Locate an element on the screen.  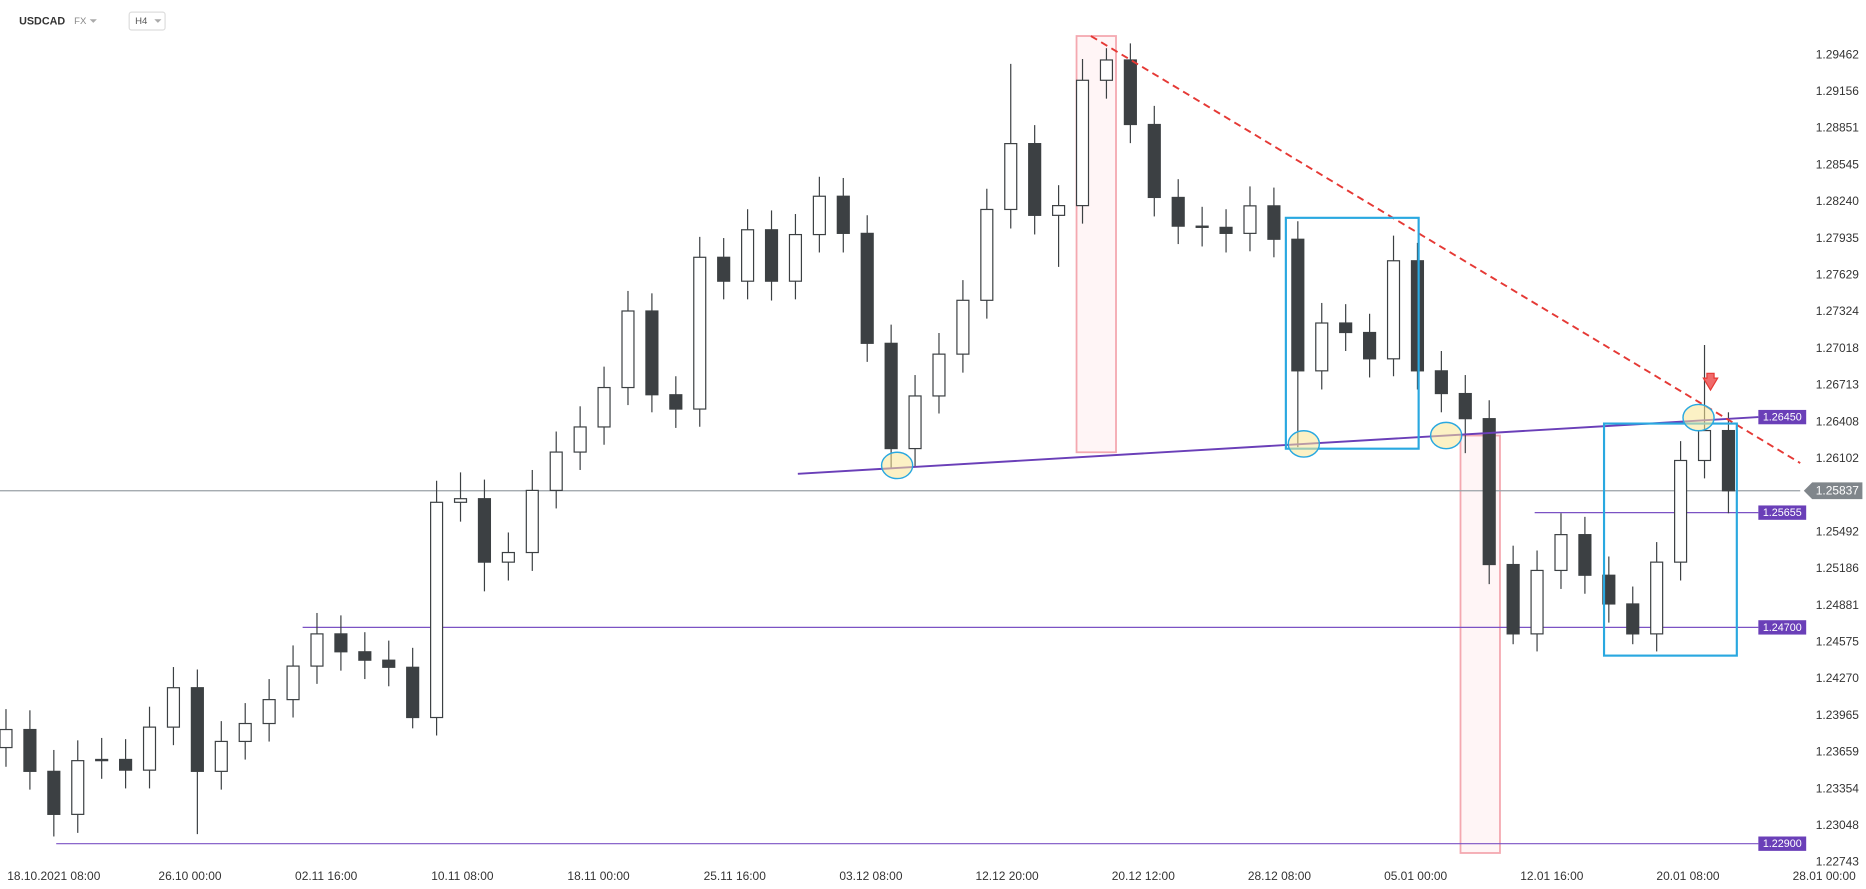
level-label: 1.24700 is located at coordinates (1782, 628).